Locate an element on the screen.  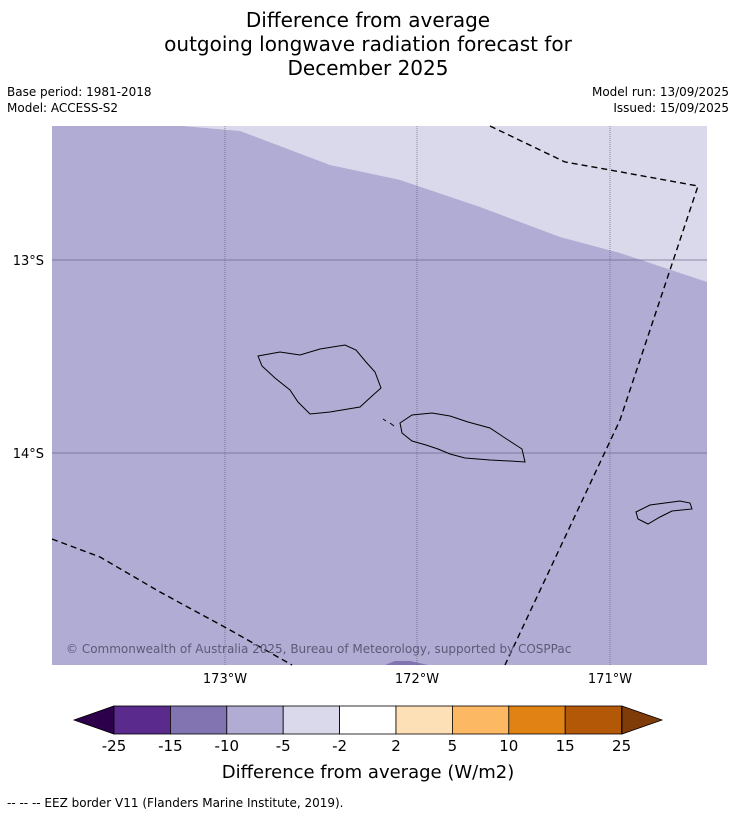
colorbar-low-extend is located at coordinates (93, 720).